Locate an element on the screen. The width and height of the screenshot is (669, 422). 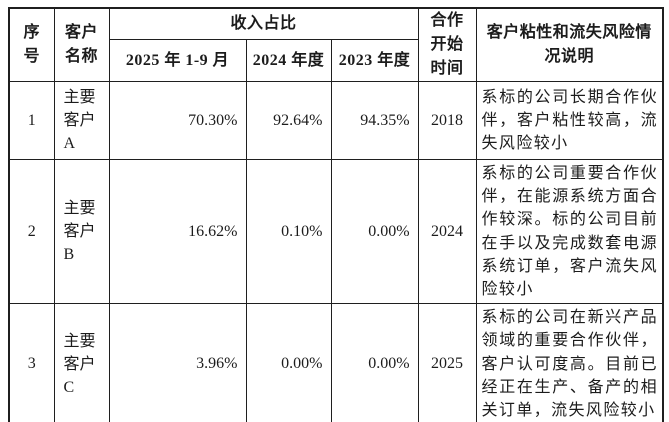
cell-share-2024: 92.64% is located at coordinates (288, 120).